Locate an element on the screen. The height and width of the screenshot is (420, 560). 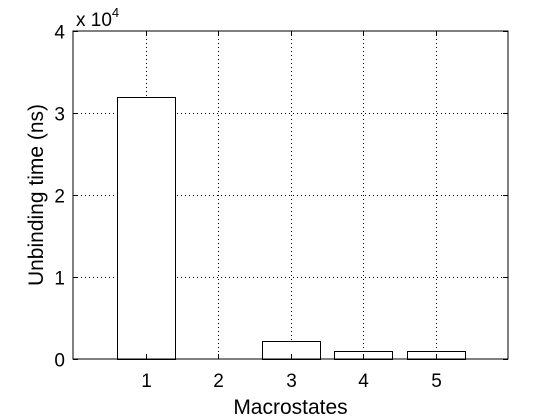
y-tick-label: 3 is located at coordinates (59, 115).